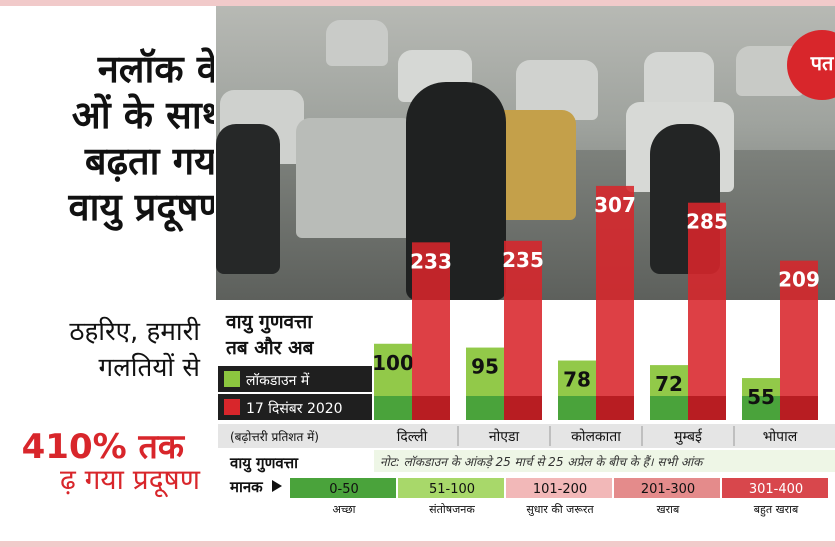 Image resolution: width=835 pixels, height=547 pixels. What do you see at coordinates (248, 199) in the screenshot?
I see `motorcycle-rider-shape` at bounding box center [248, 199].